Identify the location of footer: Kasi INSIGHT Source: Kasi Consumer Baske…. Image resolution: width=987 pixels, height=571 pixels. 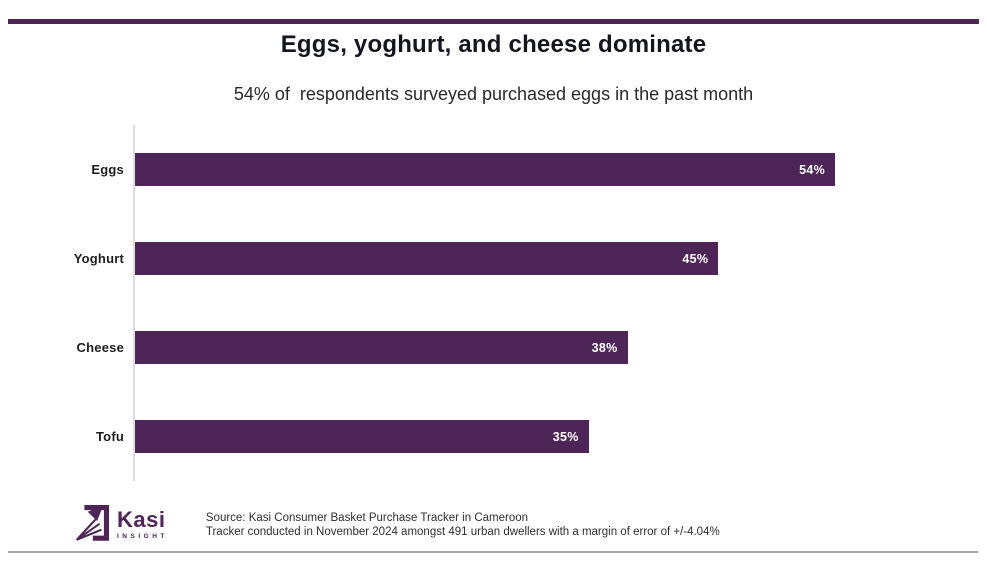
(397, 524).